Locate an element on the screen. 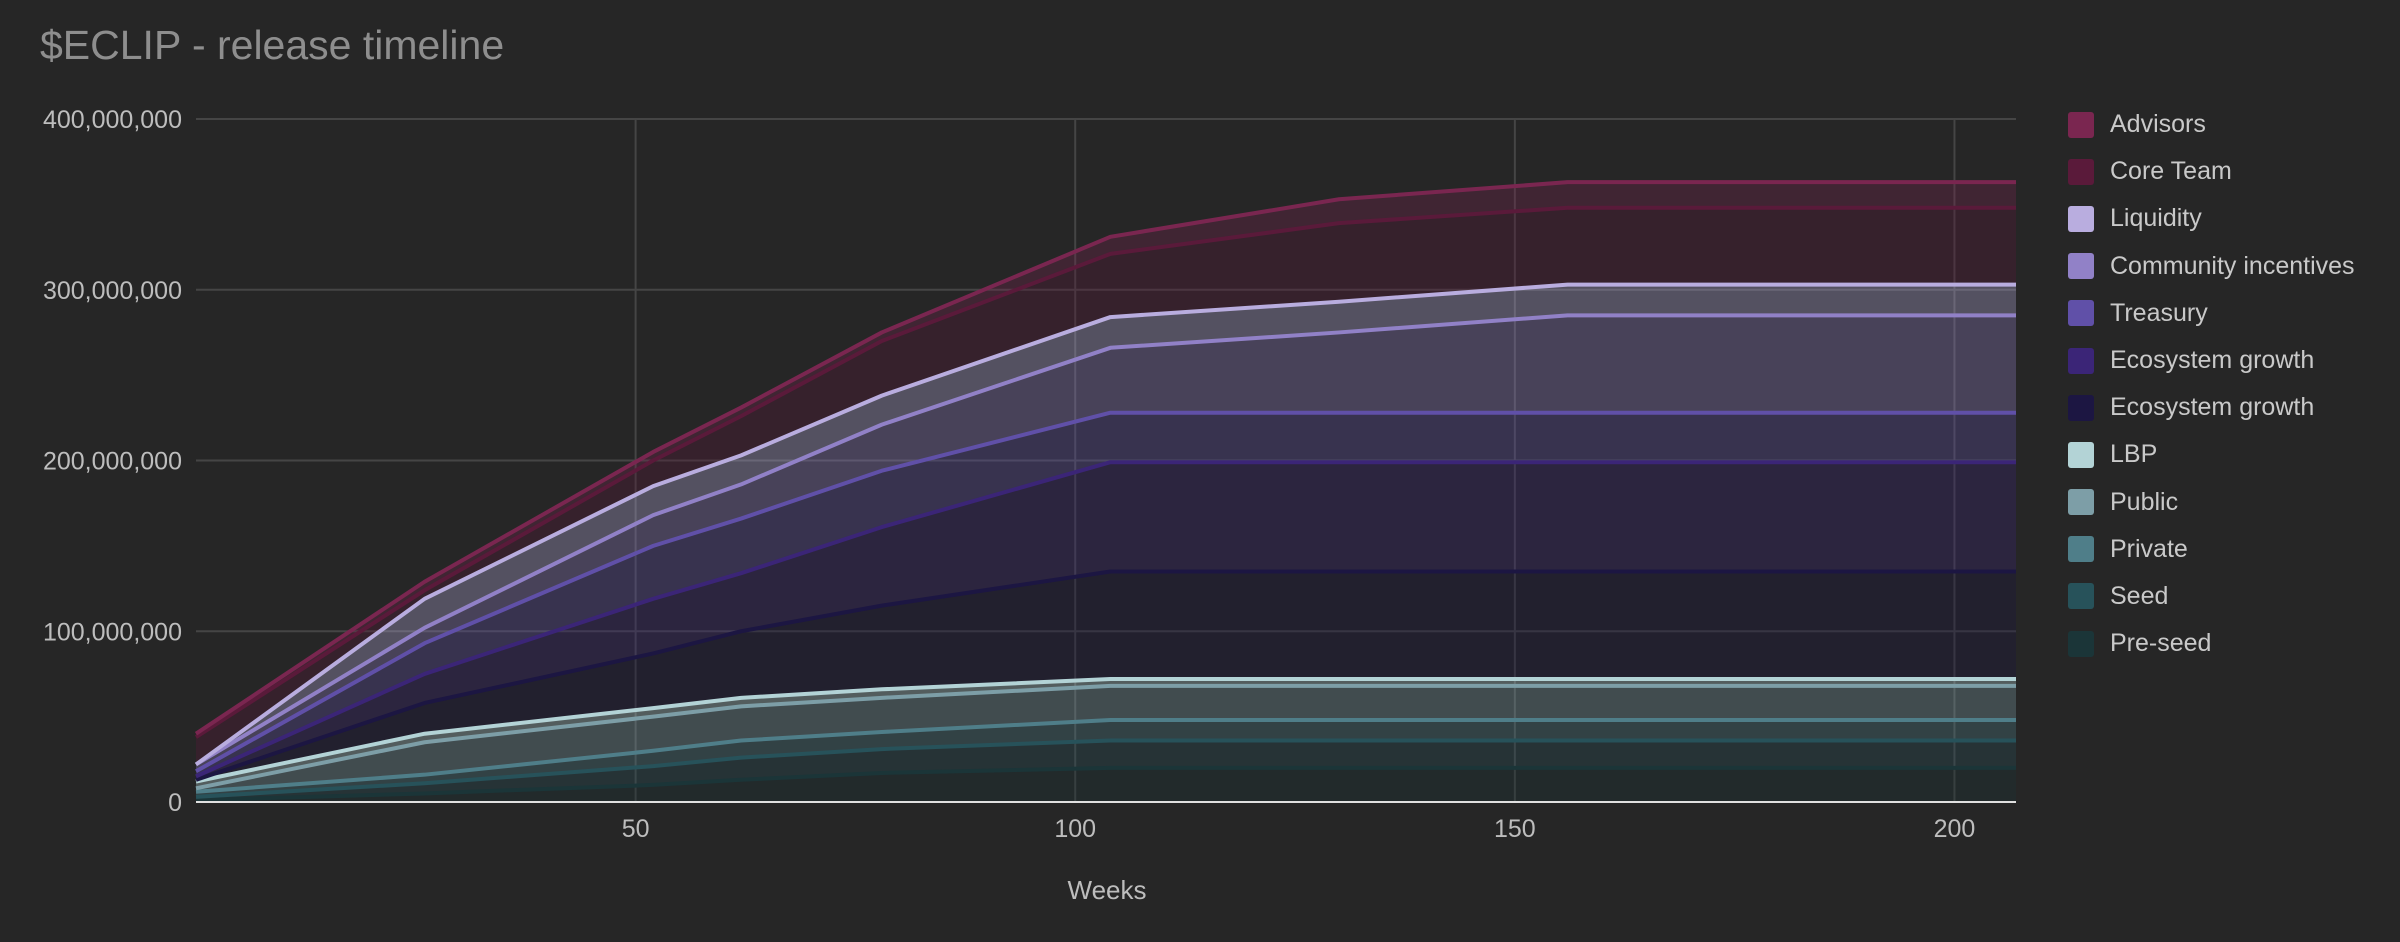 This screenshot has width=2400, height=942. legend-item: Community incentives is located at coordinates (2211, 266).